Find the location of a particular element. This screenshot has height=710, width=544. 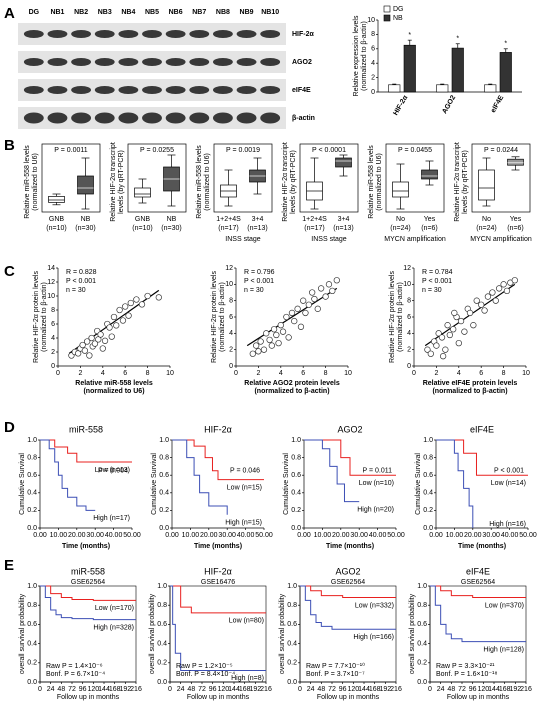

y-tick-label: 0.6 is located at coordinates (428, 475).